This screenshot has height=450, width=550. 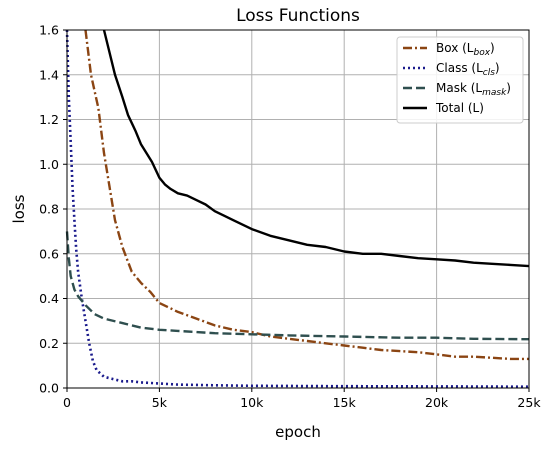 What do you see at coordinates (49, 30) in the screenshot?
I see `y-tick-label: 1.6` at bounding box center [49, 30].